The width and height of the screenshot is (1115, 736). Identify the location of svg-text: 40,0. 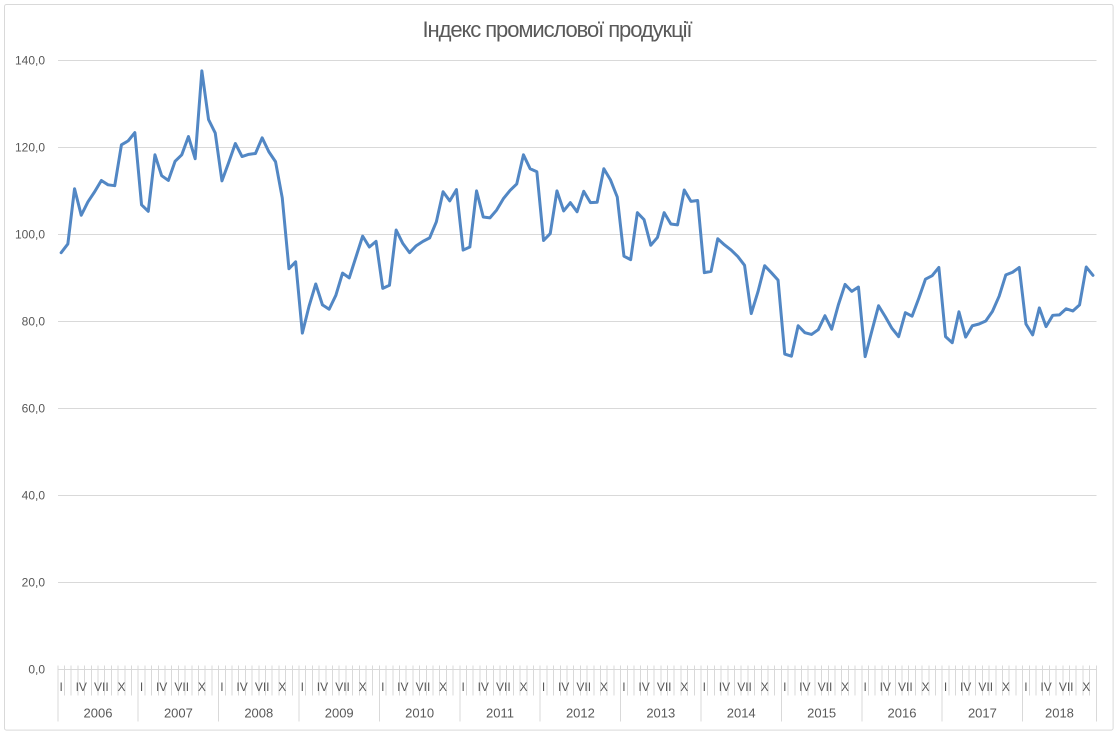
(34, 496).